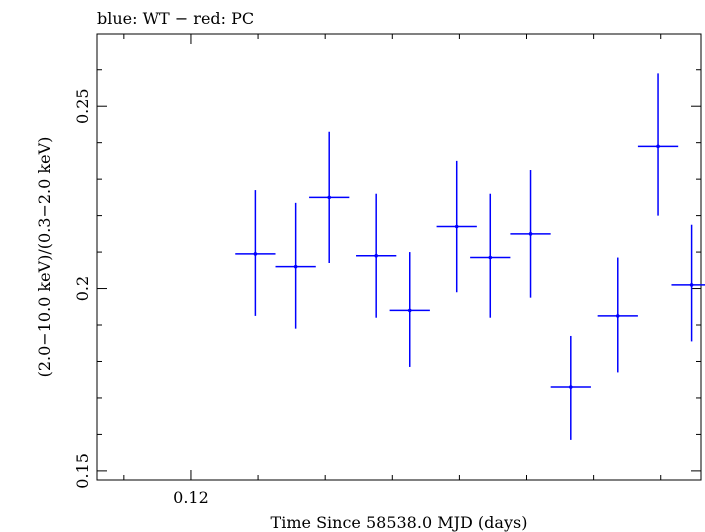 Image resolution: width=705 pixels, height=532 pixels. I want to click on y-tick-label: 0.15, so click(82, 471).